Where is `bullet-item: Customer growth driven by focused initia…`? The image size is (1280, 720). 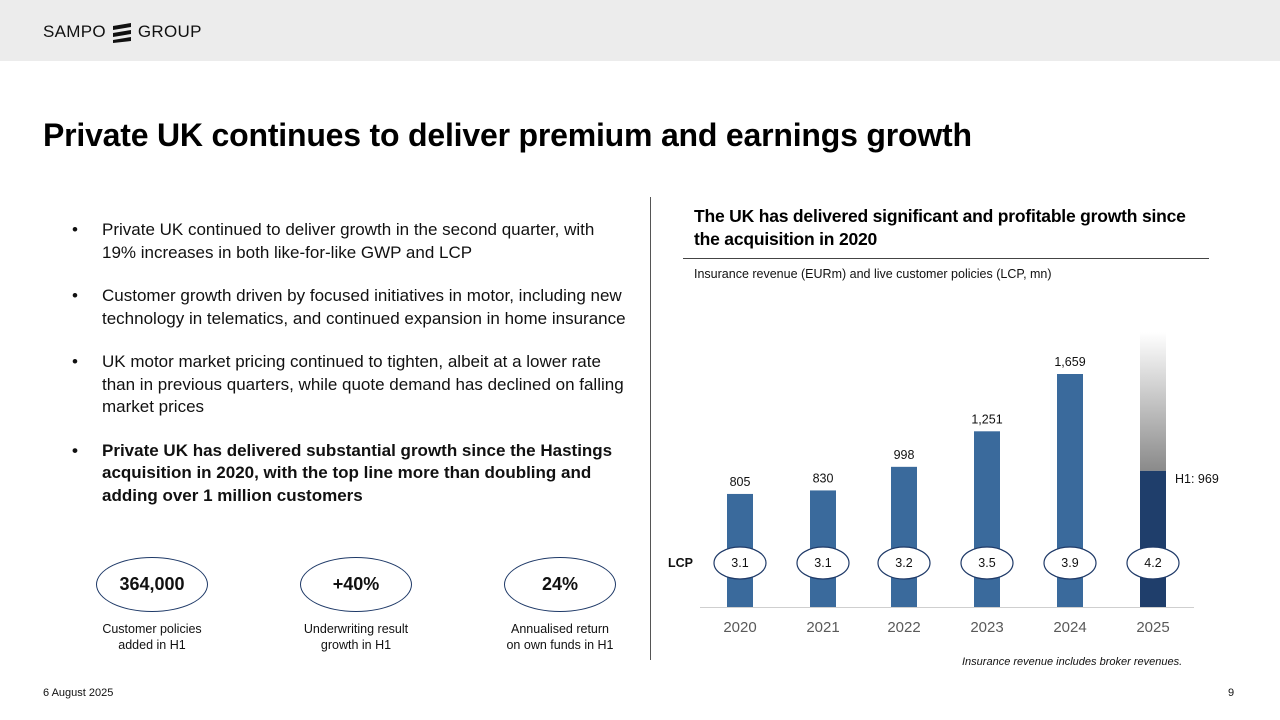
bullet-item: Customer growth driven by focused initia… is located at coordinates (352, 307).